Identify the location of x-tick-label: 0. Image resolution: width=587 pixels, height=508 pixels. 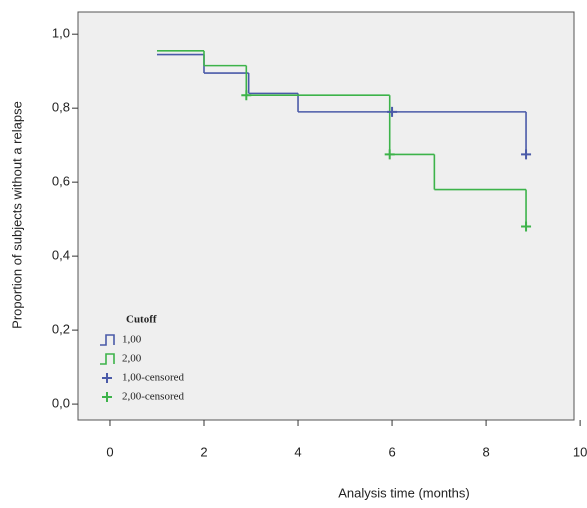
(109, 451).